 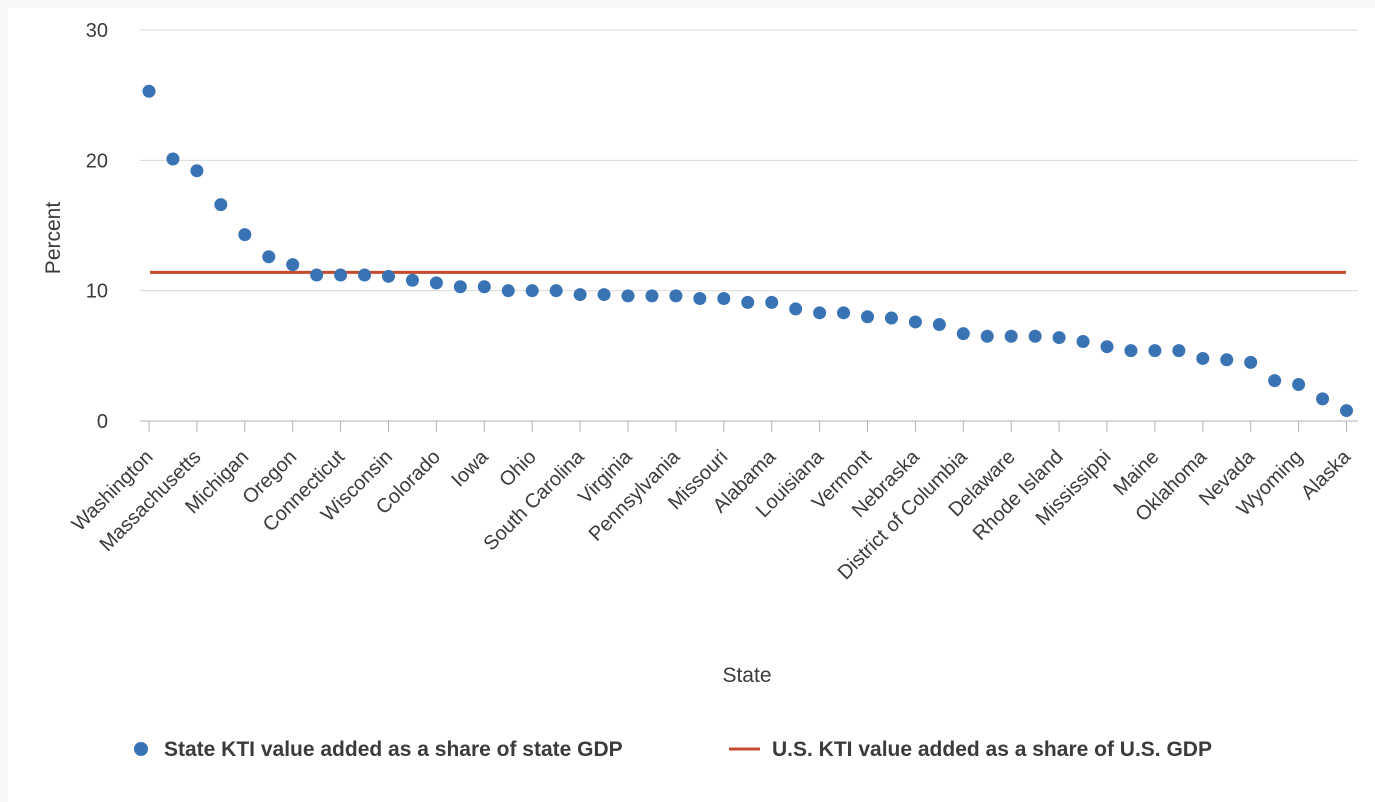 What do you see at coordinates (97, 31) in the screenshot?
I see `y-tick-label-30: 30` at bounding box center [97, 31].